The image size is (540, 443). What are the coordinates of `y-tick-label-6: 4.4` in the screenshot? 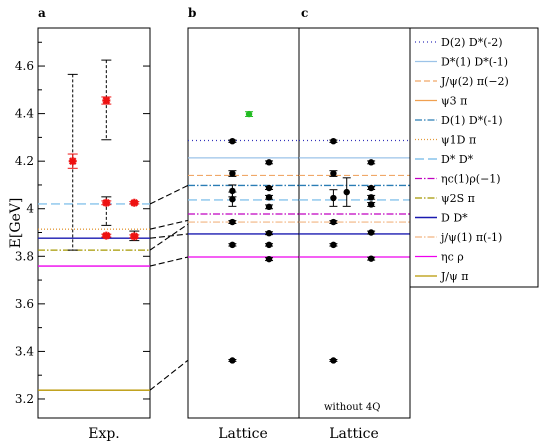 It's located at (24, 114).